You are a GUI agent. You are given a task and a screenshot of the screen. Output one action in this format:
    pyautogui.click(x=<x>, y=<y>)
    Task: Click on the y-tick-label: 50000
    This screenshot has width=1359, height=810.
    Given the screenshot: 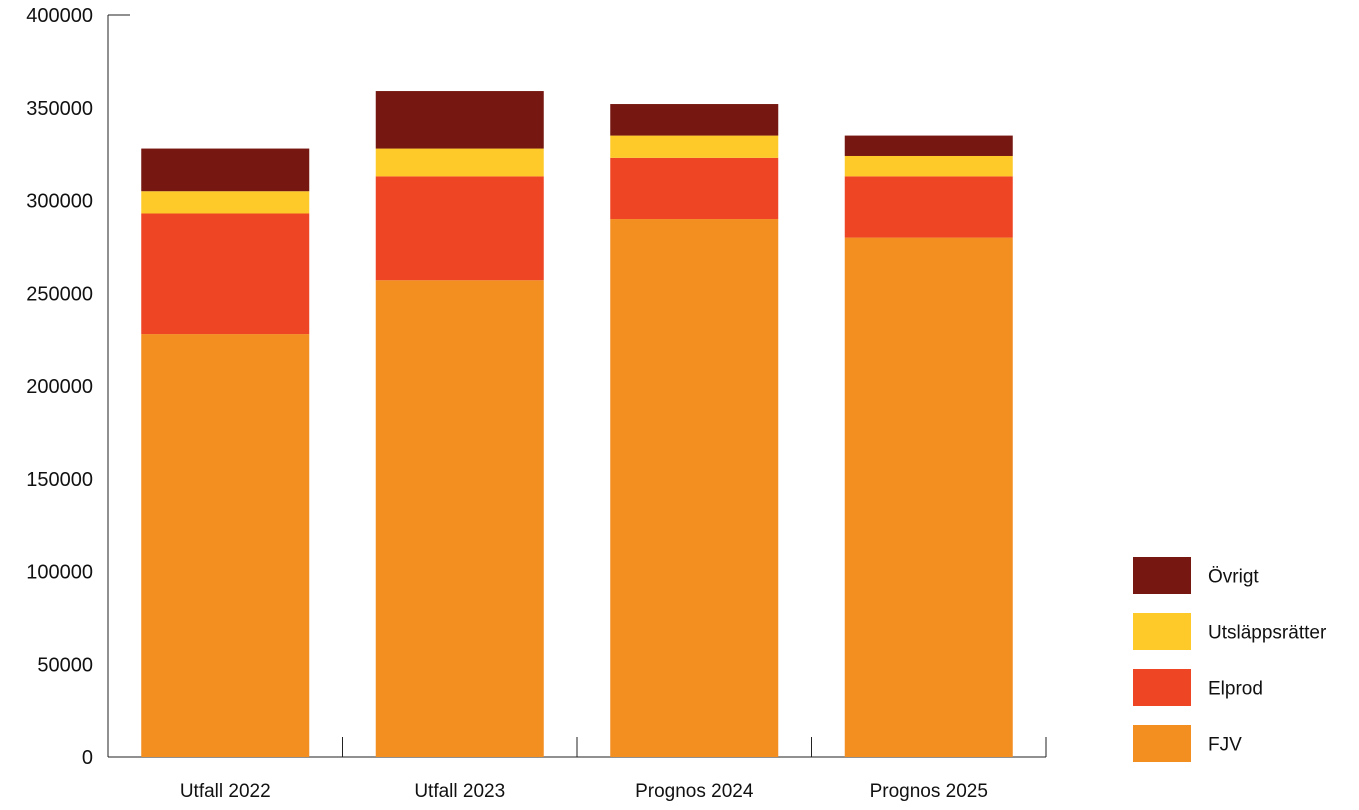 What is the action you would take?
    pyautogui.click(x=65, y=665)
    